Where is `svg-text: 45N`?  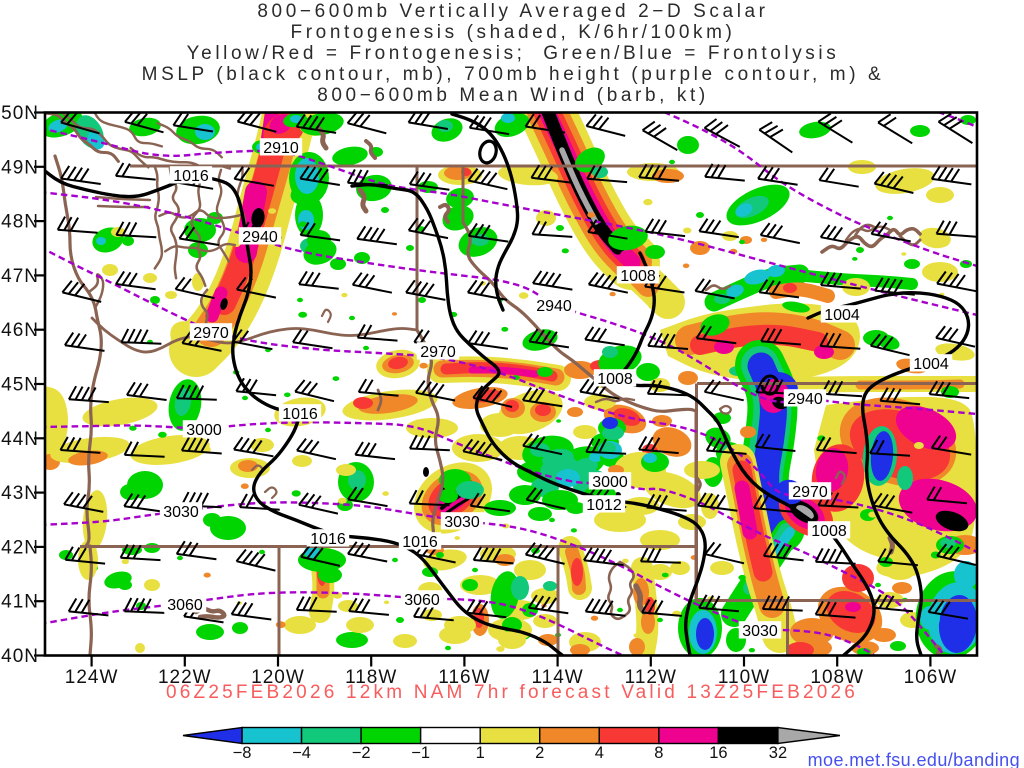
svg-text: 45N is located at coordinates (20, 385).